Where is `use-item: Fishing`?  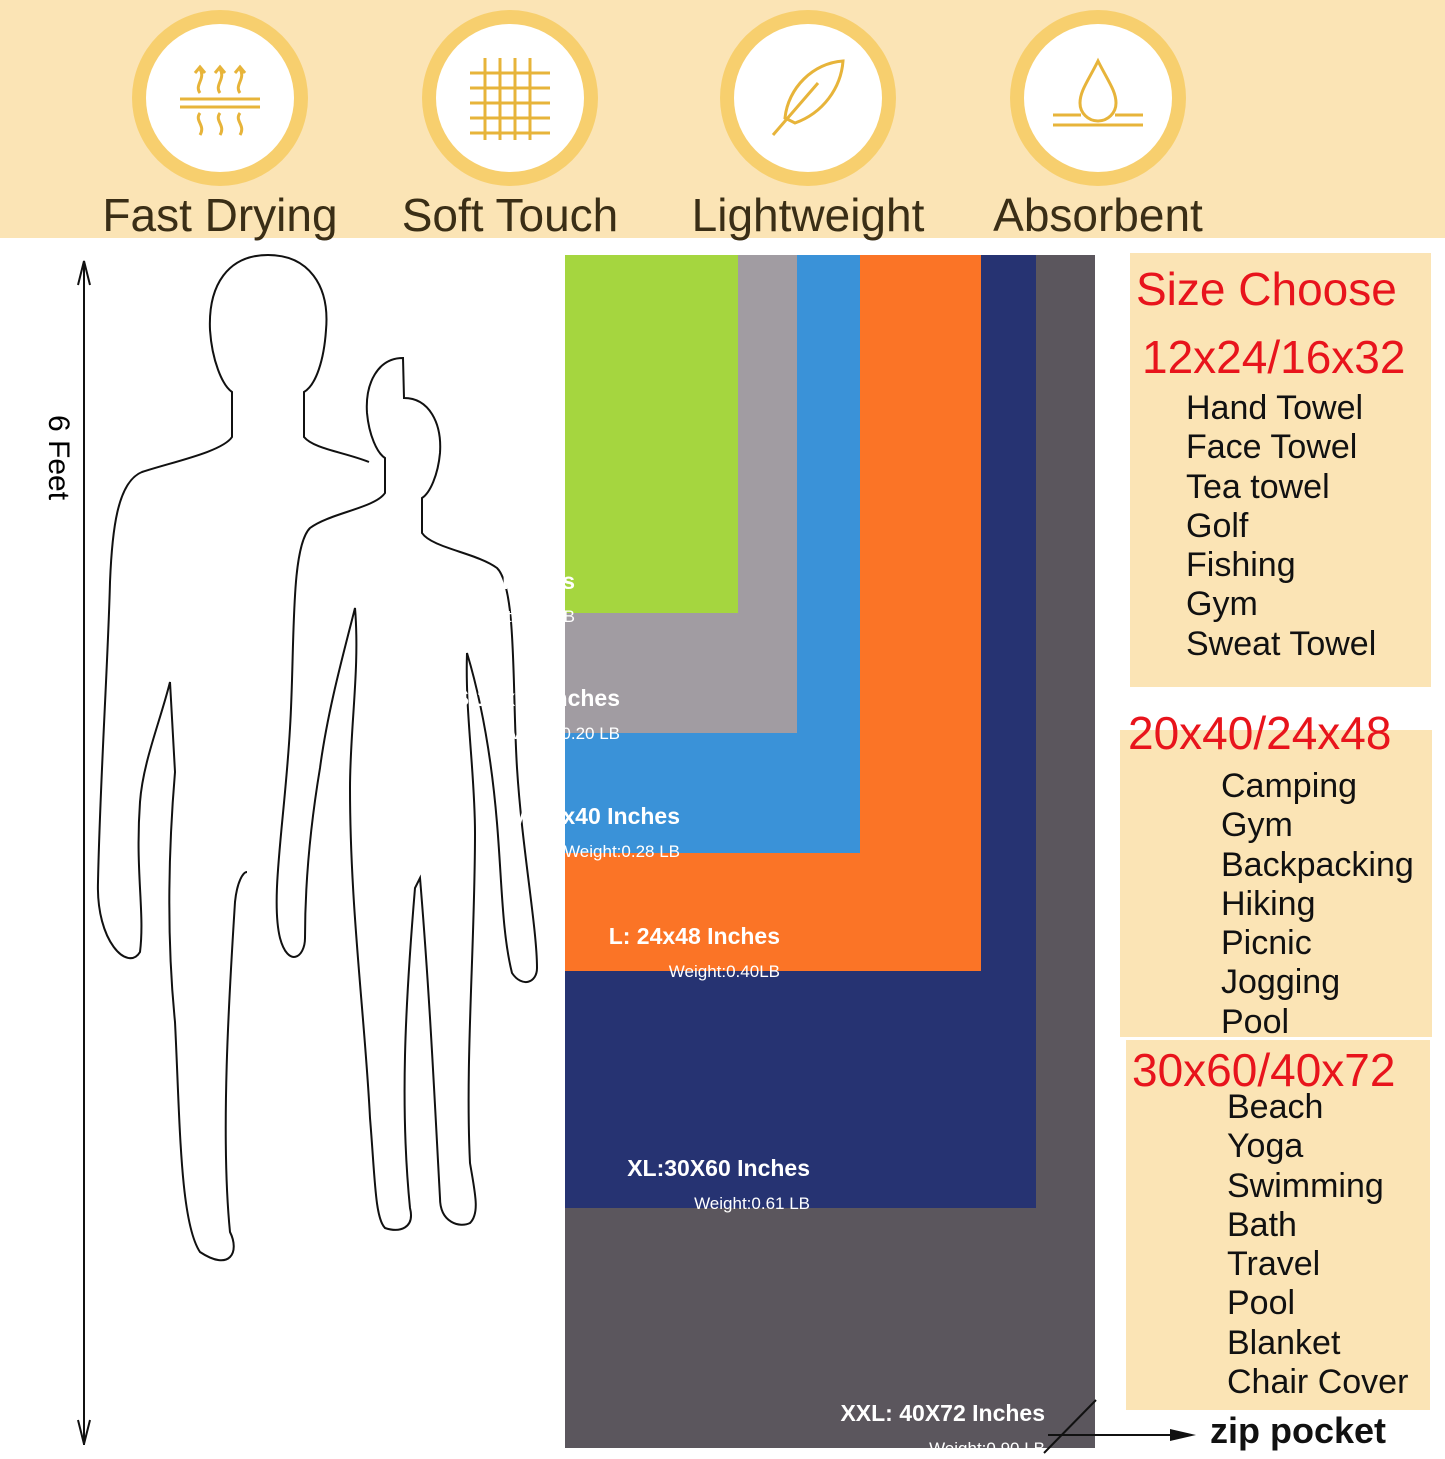
use-item: Fishing is located at coordinates (1241, 565).